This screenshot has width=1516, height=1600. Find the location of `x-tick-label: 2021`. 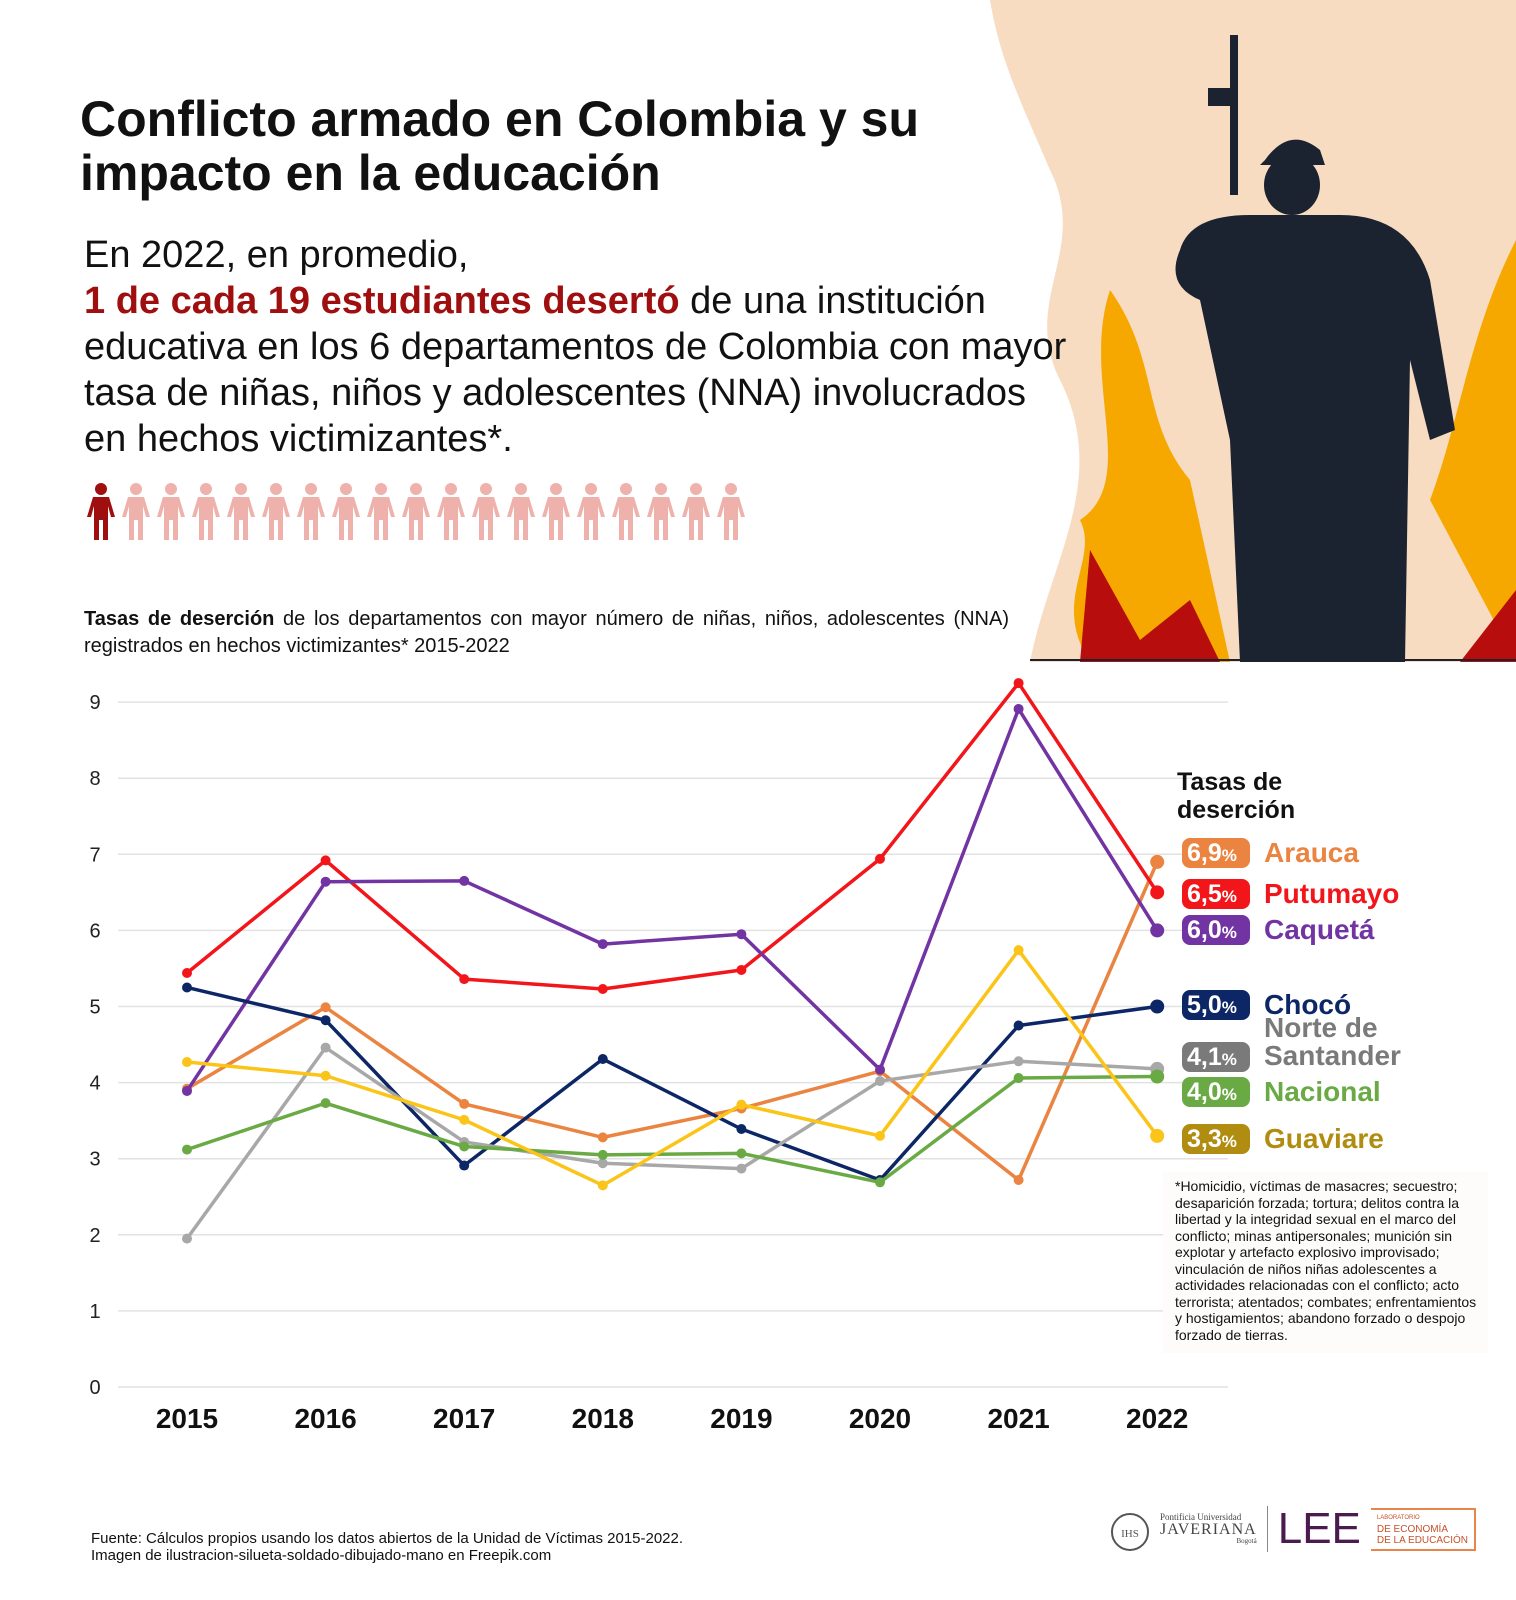

x-tick-label: 2021 is located at coordinates (1018, 1418).